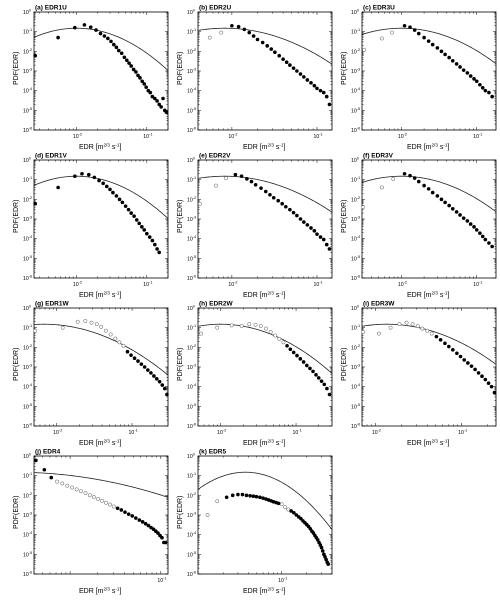 The width and height of the screenshot is (500, 608). Describe the element at coordinates (379, 8) in the screenshot. I see `panel-title: (c) EDR3U` at that location.